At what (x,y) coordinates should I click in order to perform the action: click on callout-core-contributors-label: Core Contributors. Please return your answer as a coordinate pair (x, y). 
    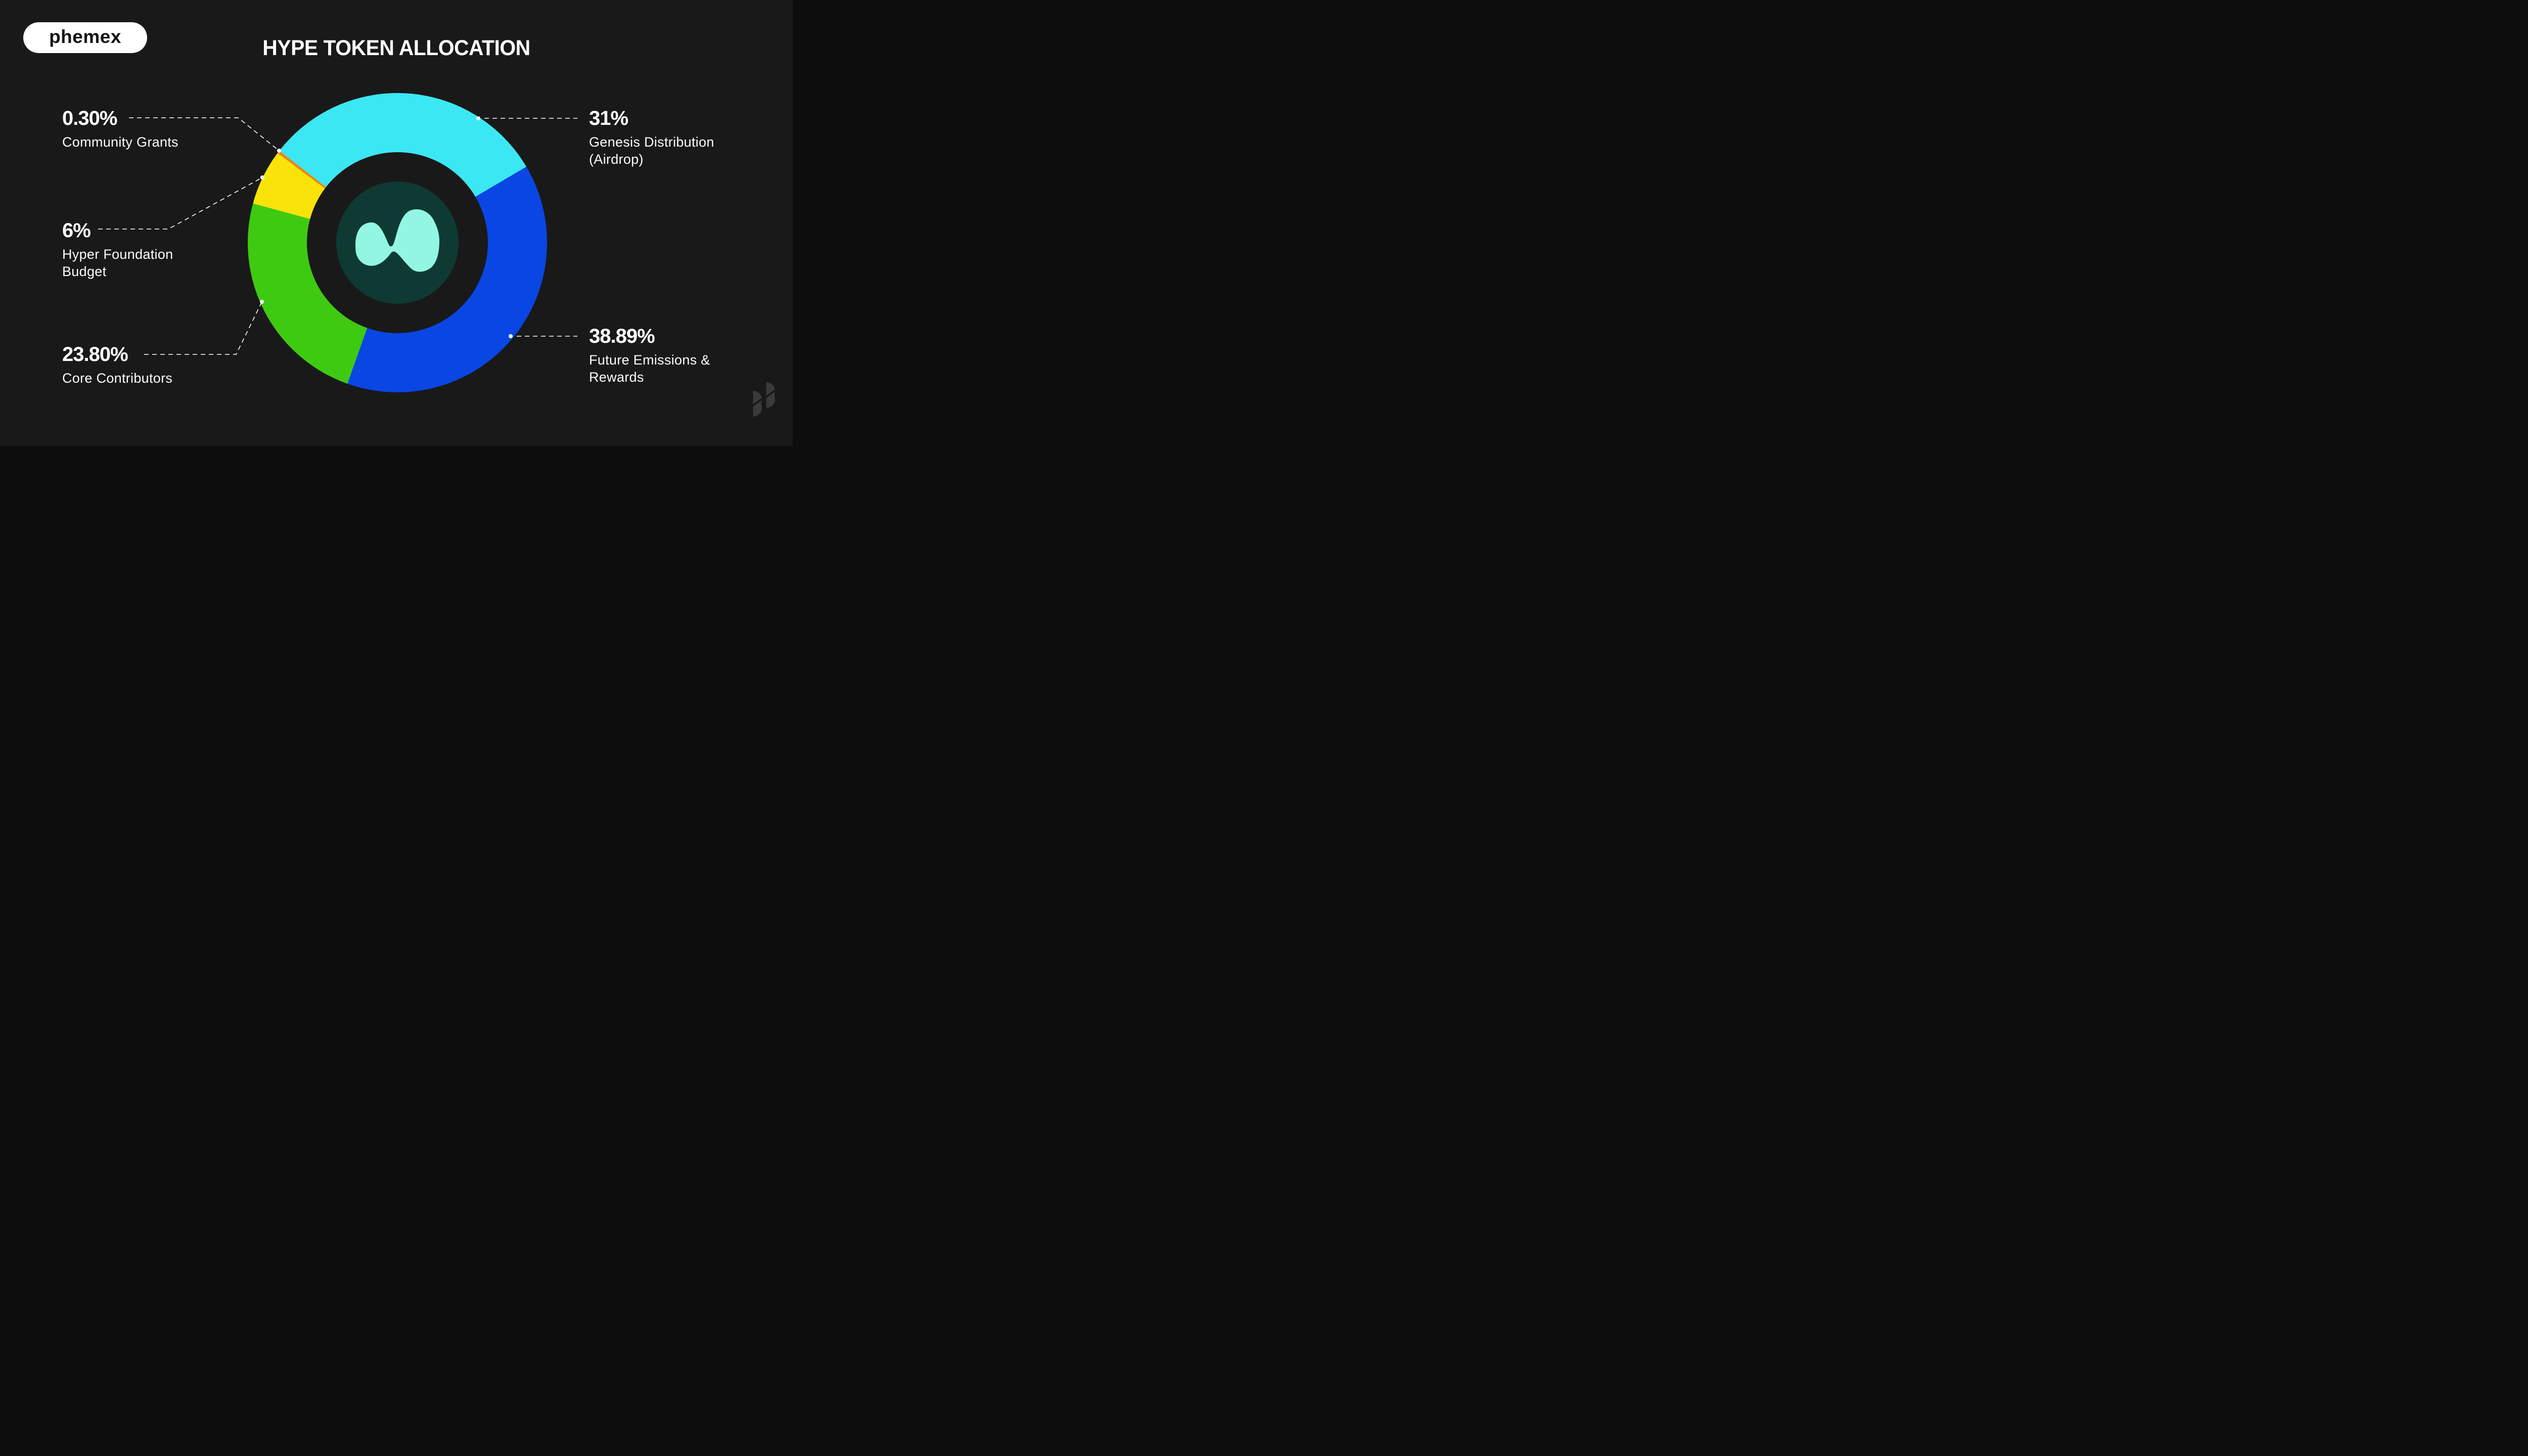
    Looking at the image, I should click on (118, 378).